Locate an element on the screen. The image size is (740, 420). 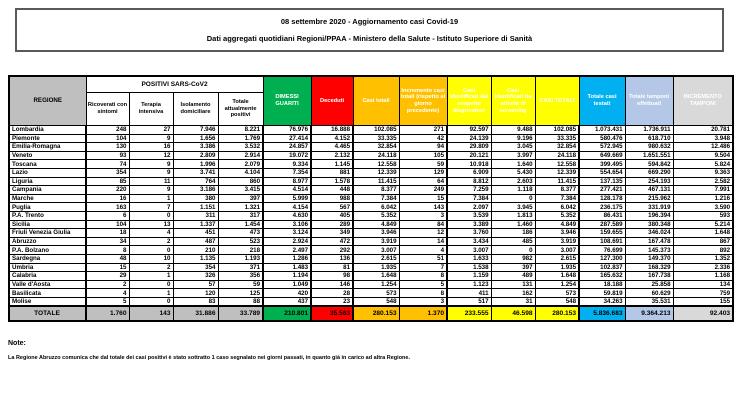
region-name-cell: Piemonte is located at coordinates (47, 138).